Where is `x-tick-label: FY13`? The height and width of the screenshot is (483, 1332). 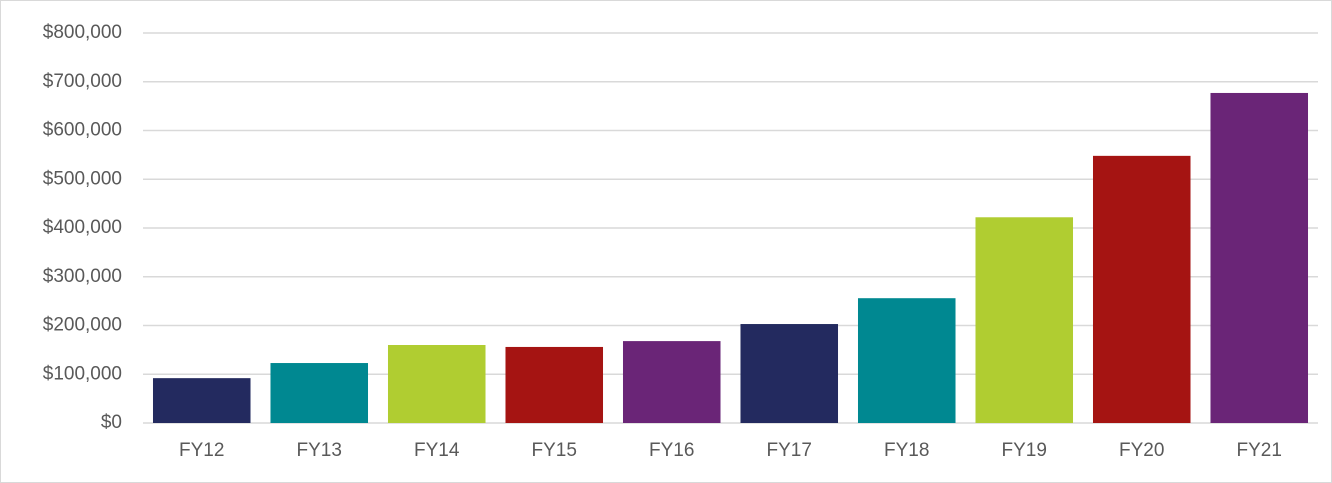 x-tick-label: FY13 is located at coordinates (319, 450).